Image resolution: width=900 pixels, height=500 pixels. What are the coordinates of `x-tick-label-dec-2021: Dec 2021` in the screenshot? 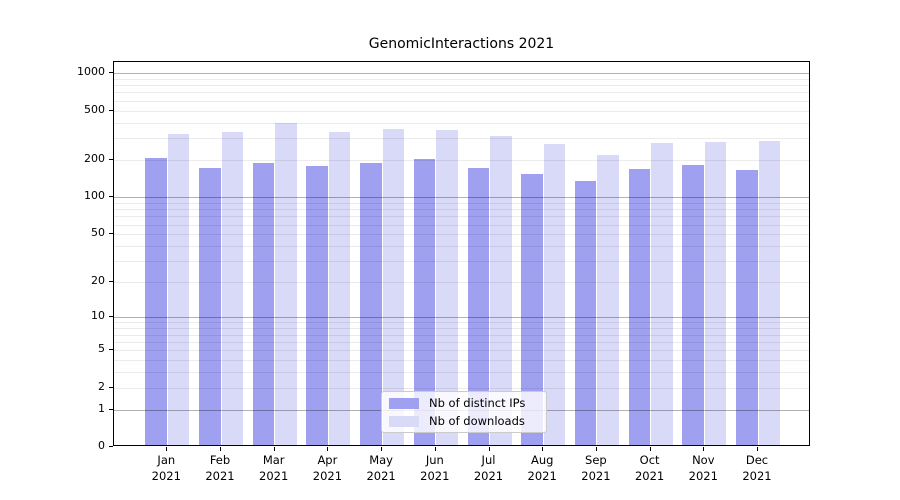 It's located at (757, 468).